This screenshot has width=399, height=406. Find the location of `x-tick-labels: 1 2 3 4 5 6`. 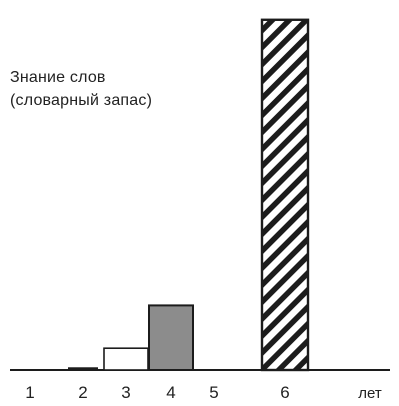

x-tick-labels: 1 2 3 4 5 6 is located at coordinates (157, 392).